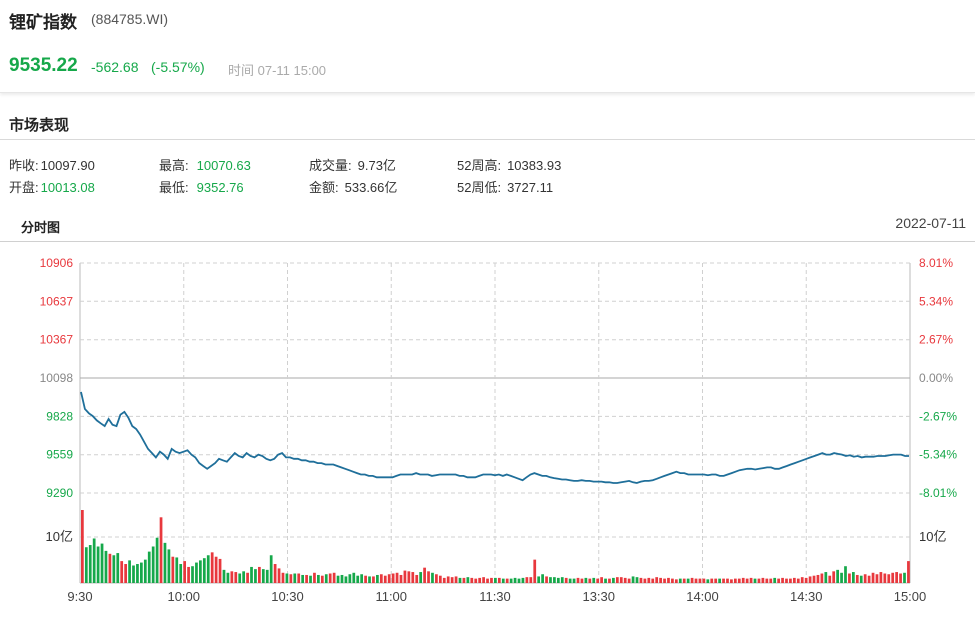 The width and height of the screenshot is (975, 629). What do you see at coordinates (598, 596) in the screenshot?
I see `x-tick-label: 13:30` at bounding box center [598, 596].